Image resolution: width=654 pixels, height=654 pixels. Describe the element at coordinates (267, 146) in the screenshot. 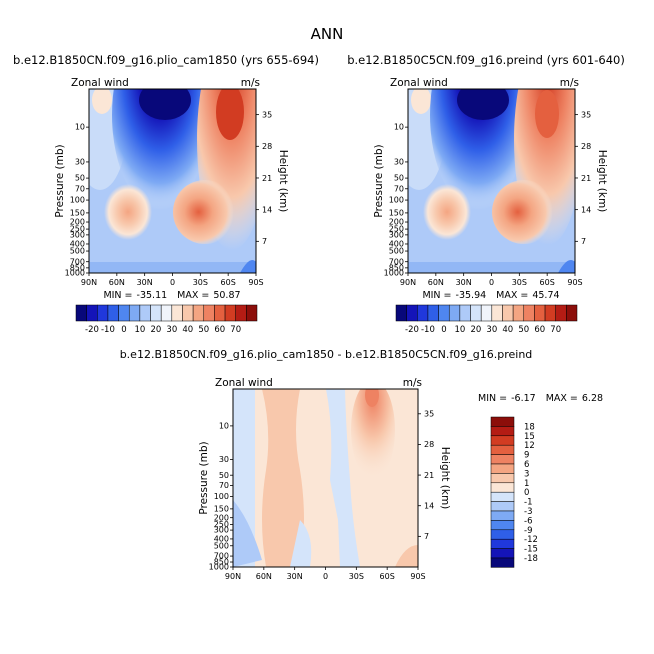

I see `height-tick-label: 28` at that location.